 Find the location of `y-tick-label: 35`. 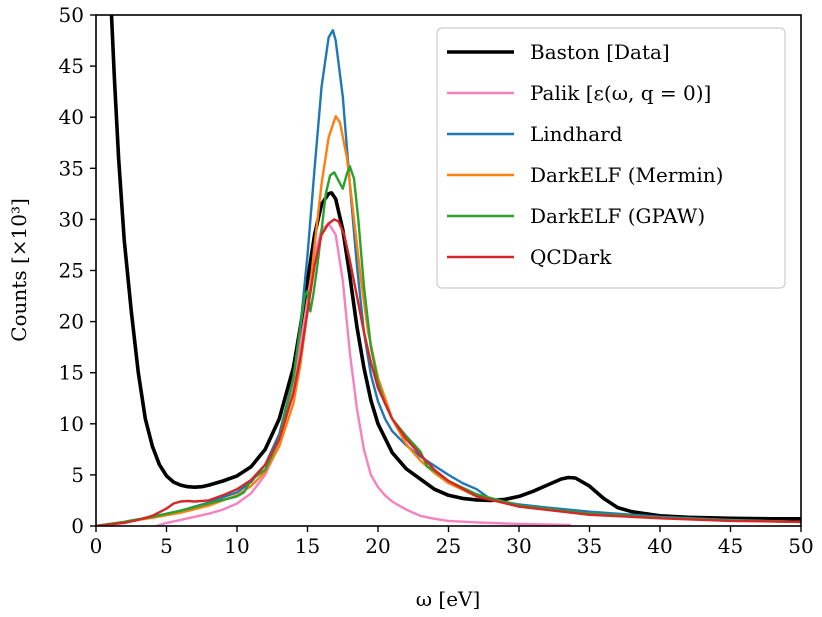

y-tick-label: 35 is located at coordinates (71, 168).